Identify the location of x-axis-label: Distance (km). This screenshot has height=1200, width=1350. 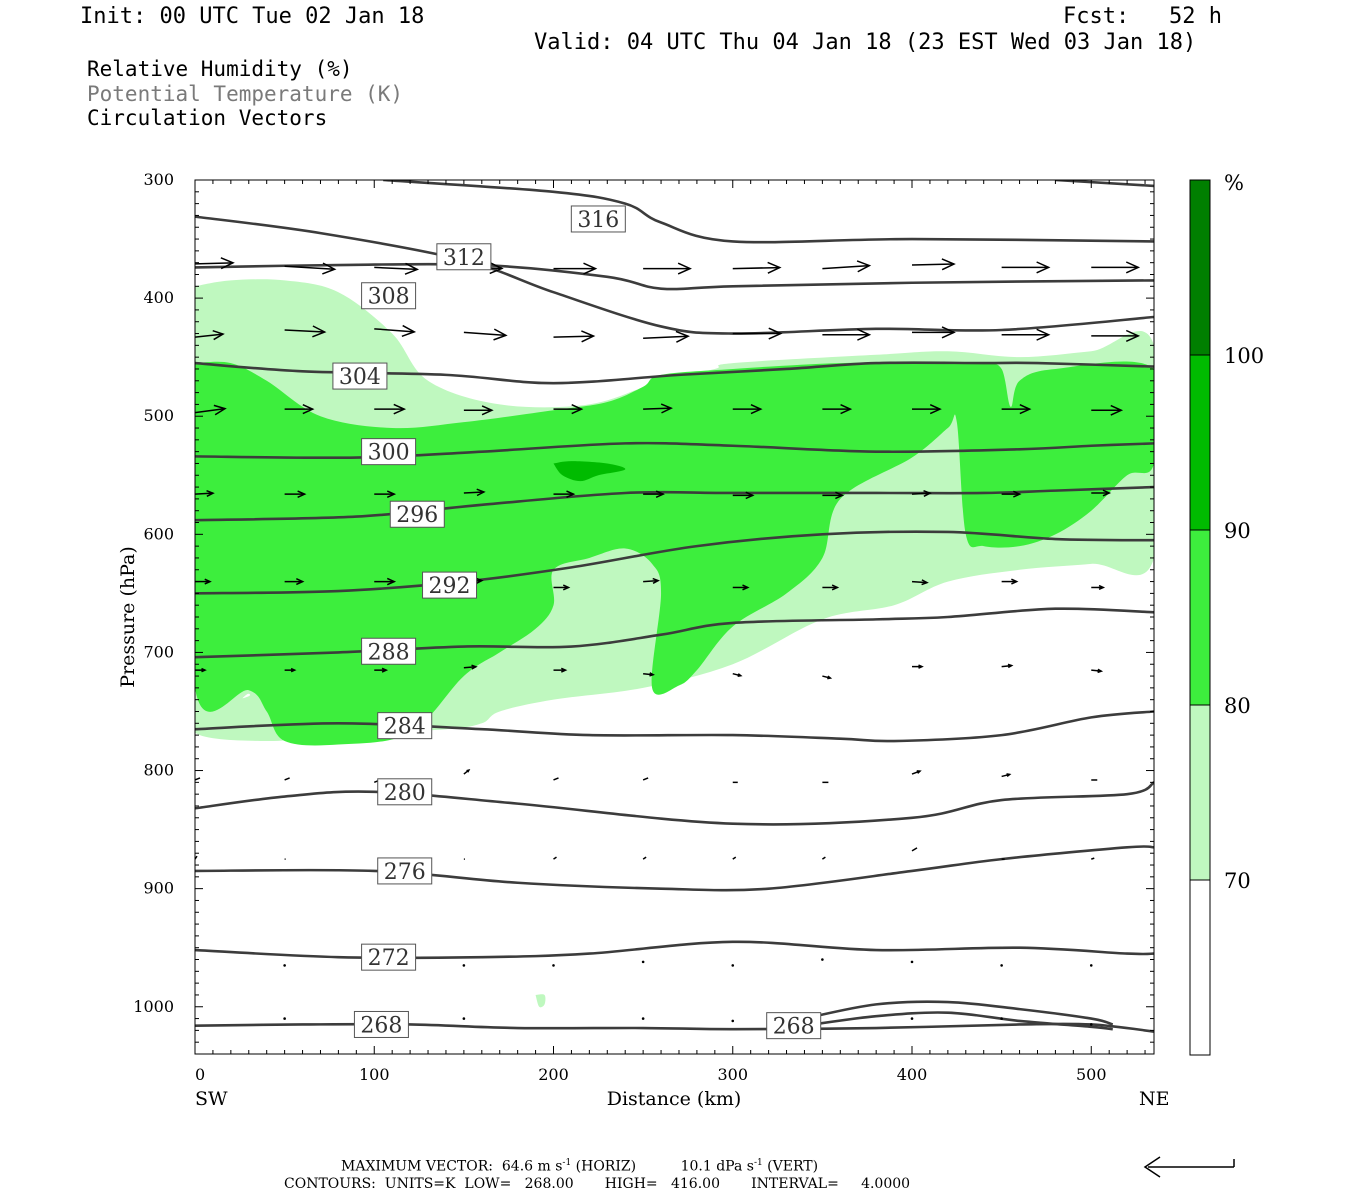
(674, 1099).